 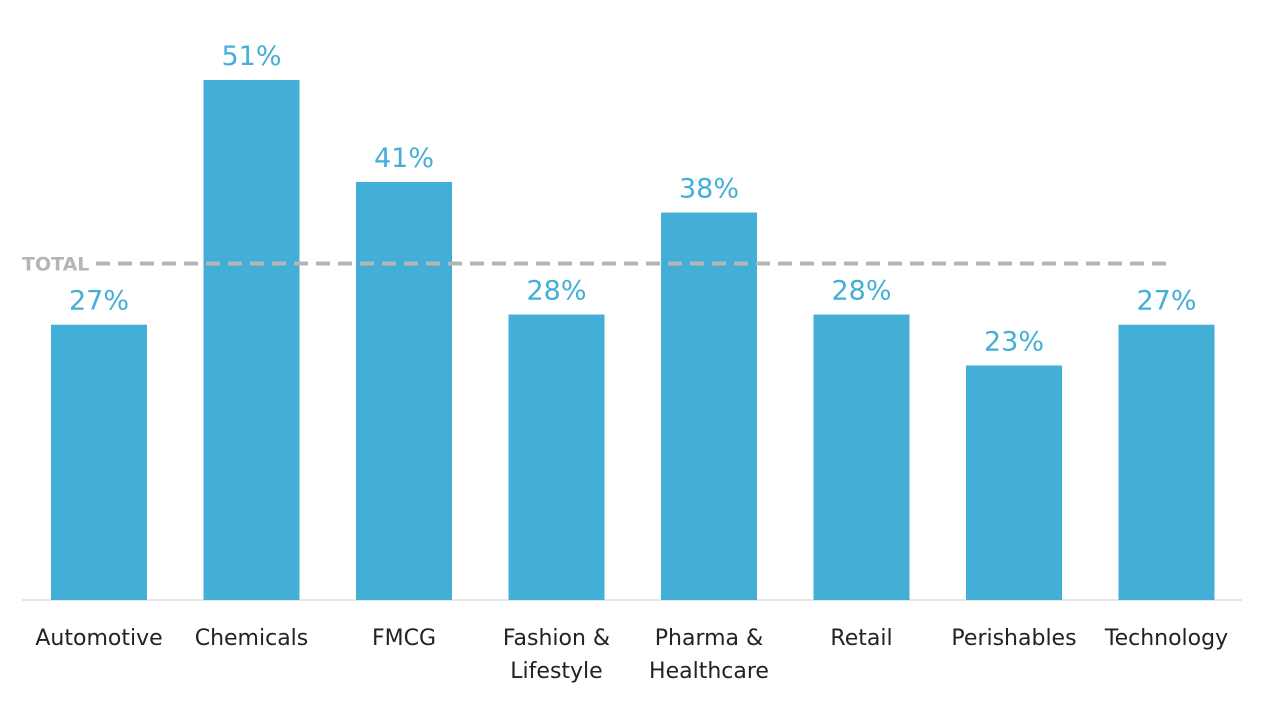 I want to click on category-label-line: Chemicals, so click(x=252, y=638).